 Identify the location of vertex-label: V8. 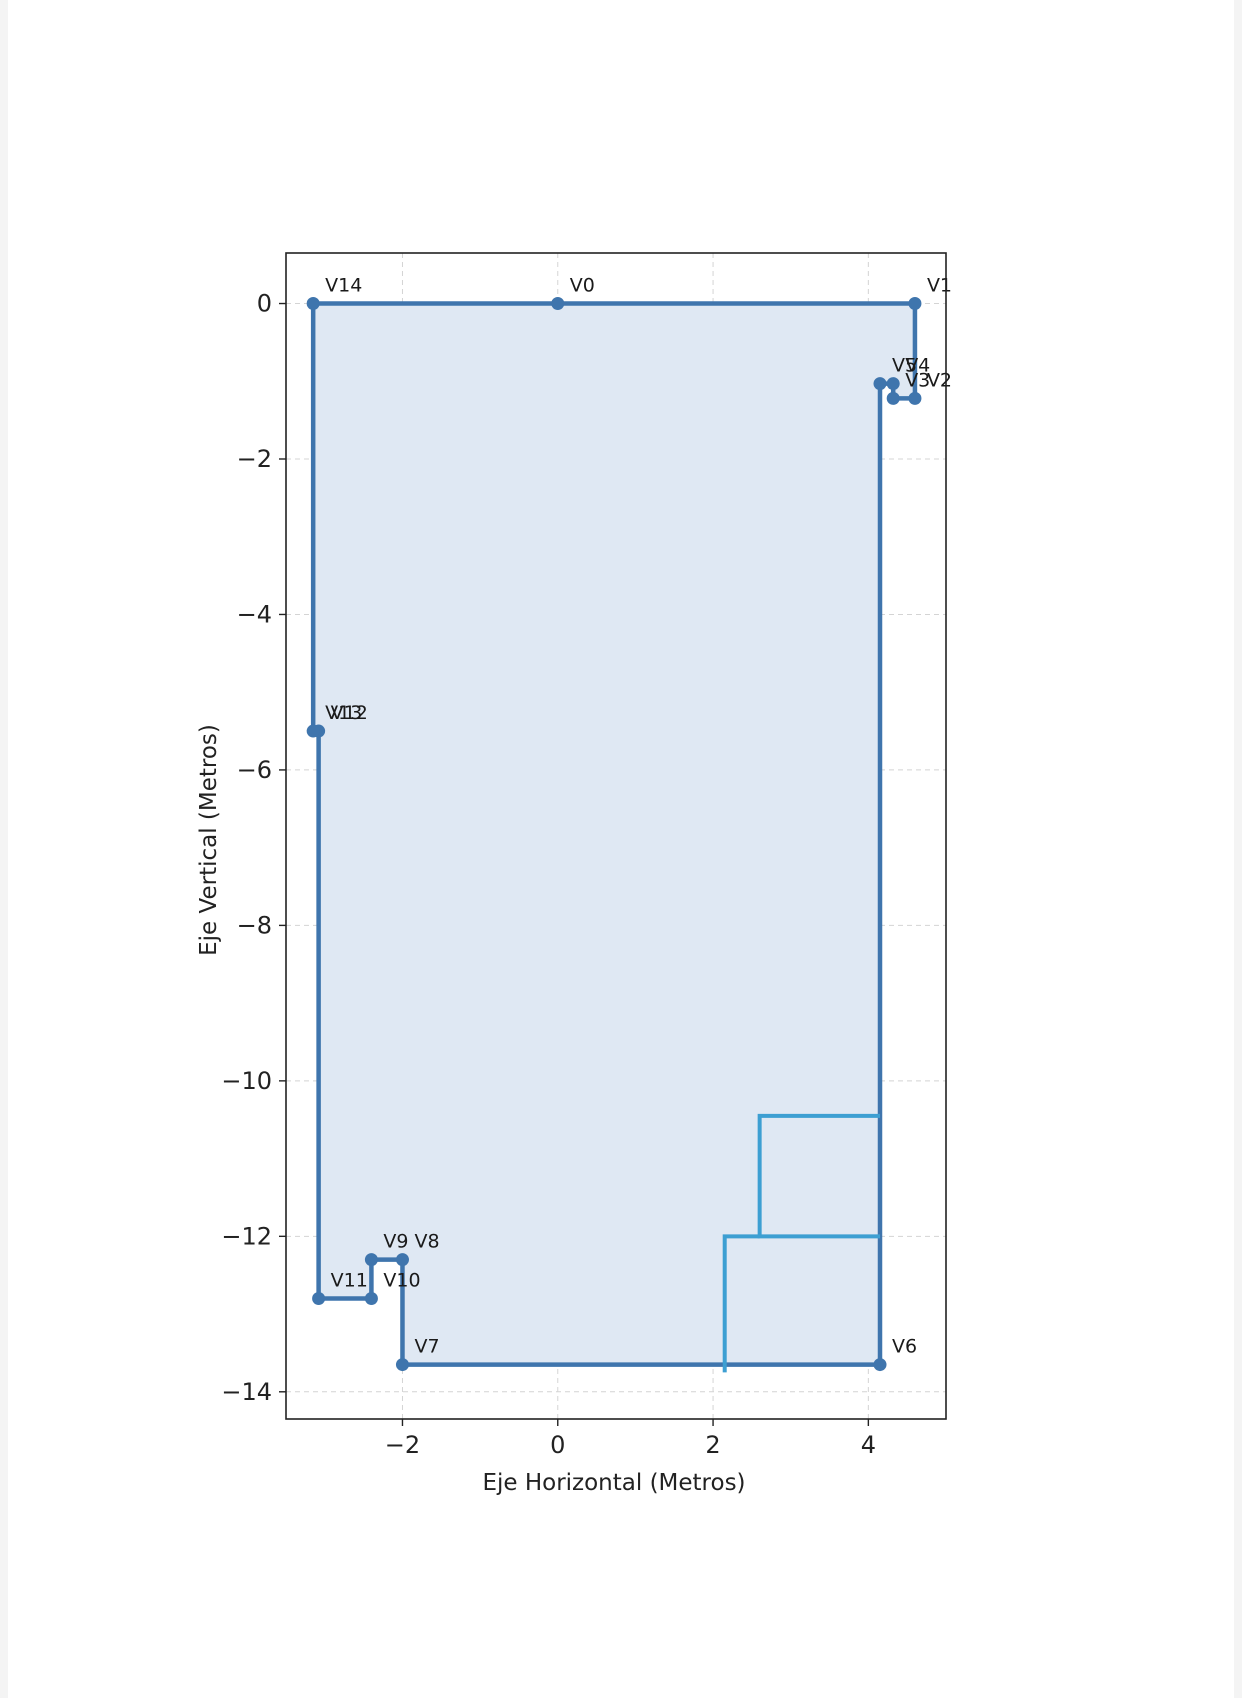
(426, 1242).